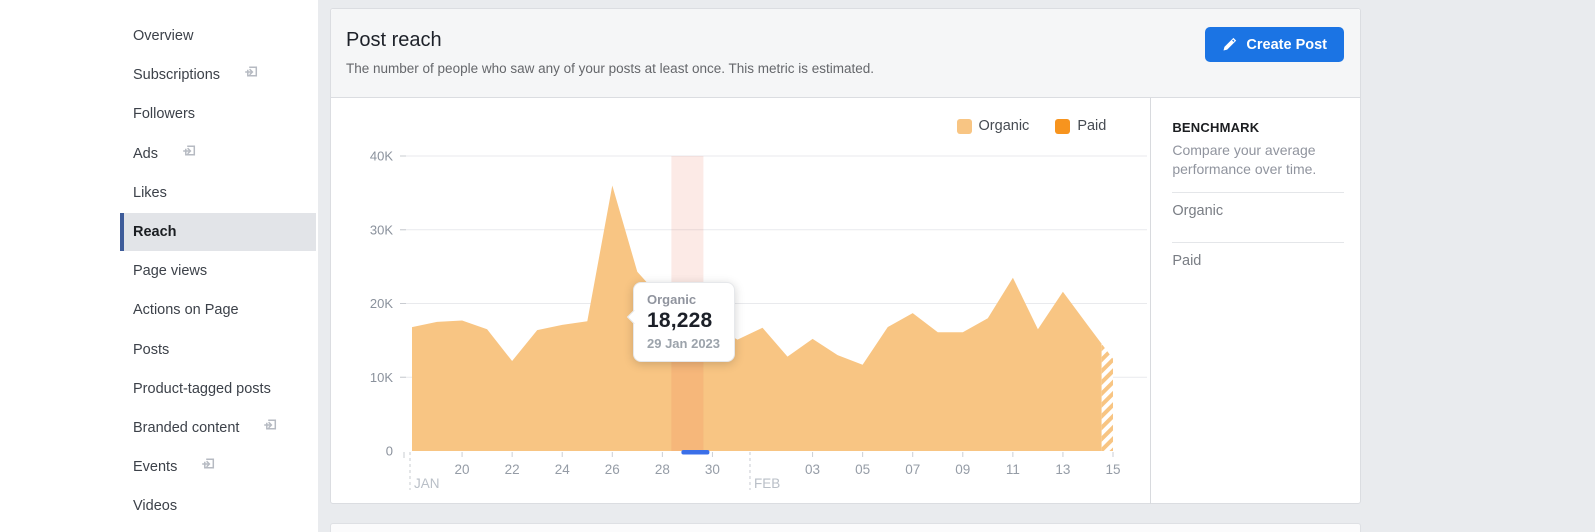  I want to click on benchmark-row-paid: Paid, so click(1187, 261).